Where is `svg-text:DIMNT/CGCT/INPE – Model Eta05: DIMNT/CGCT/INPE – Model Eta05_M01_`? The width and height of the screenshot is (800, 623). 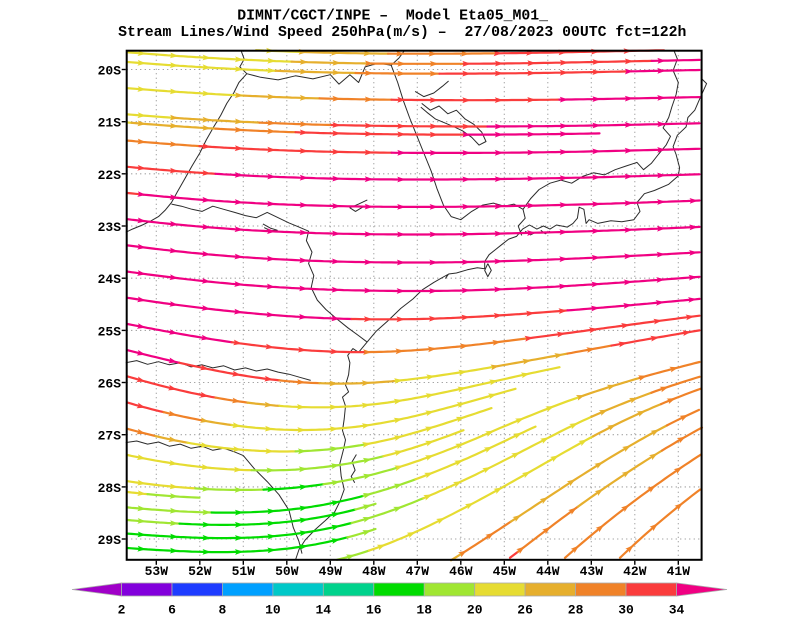
svg-text:DIMNT/CGCT/INPE – Model Eta05: DIMNT/CGCT/INPE – Model Eta05_M01_ is located at coordinates (392, 17).